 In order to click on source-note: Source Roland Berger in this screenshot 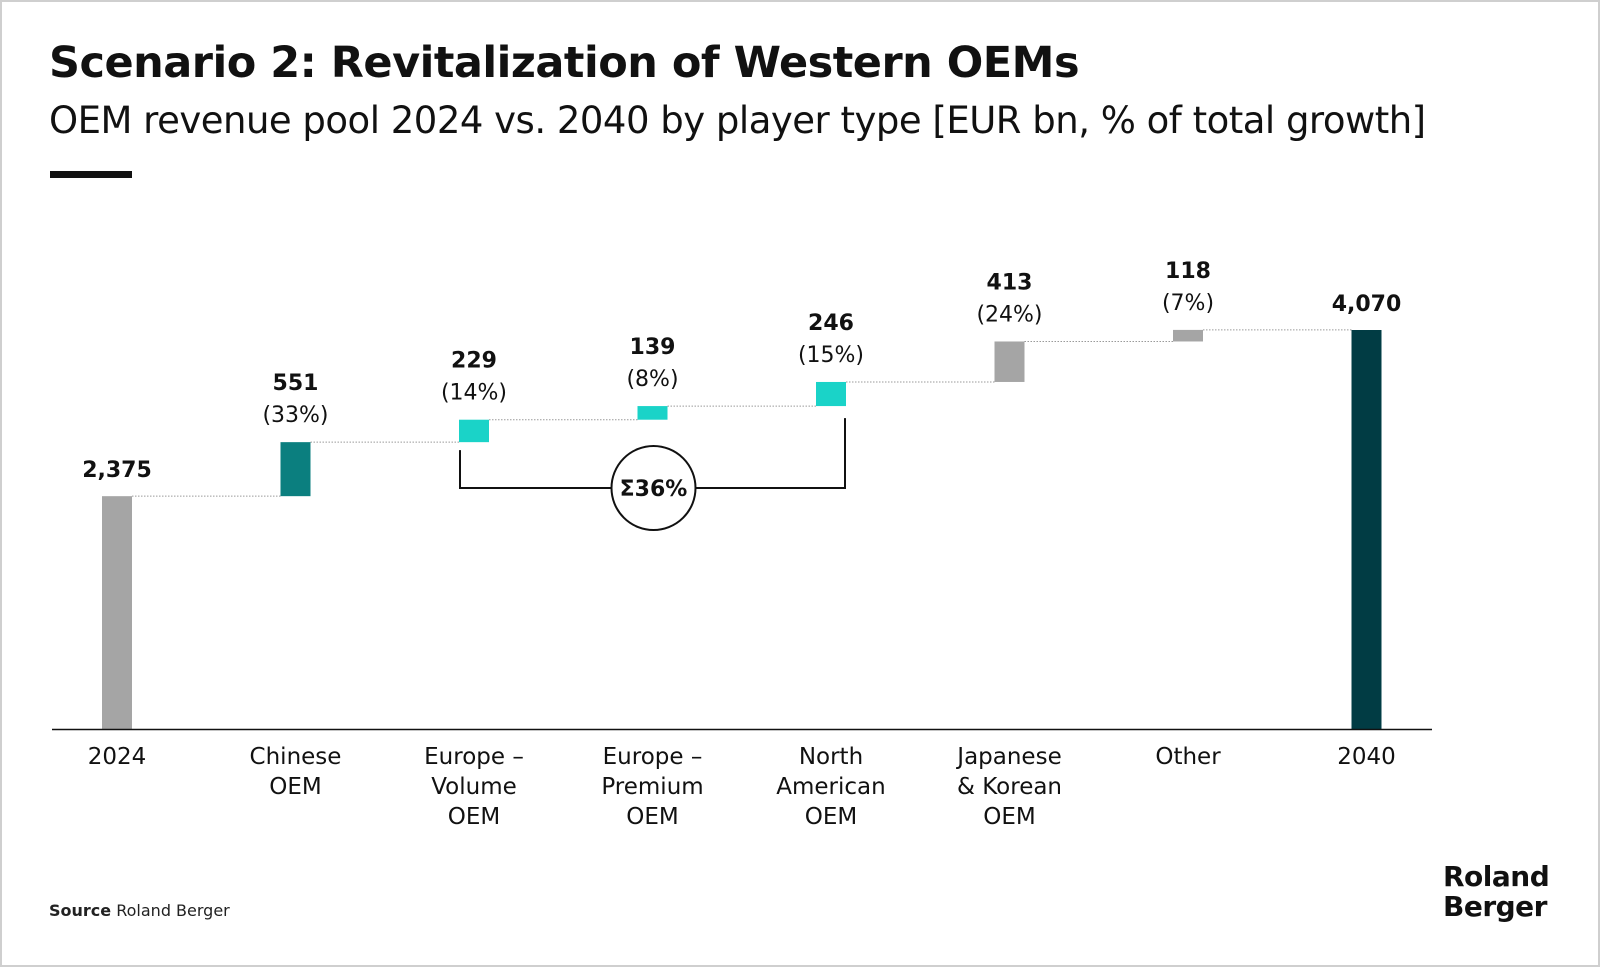, I will do `click(139, 910)`.